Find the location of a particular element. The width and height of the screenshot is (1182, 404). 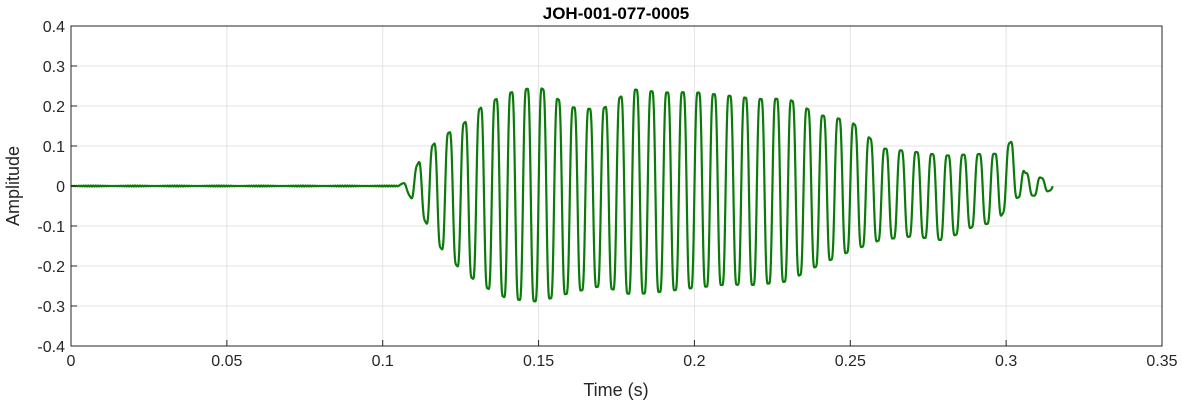

y-tick-label: 0.2 is located at coordinates (54, 107).